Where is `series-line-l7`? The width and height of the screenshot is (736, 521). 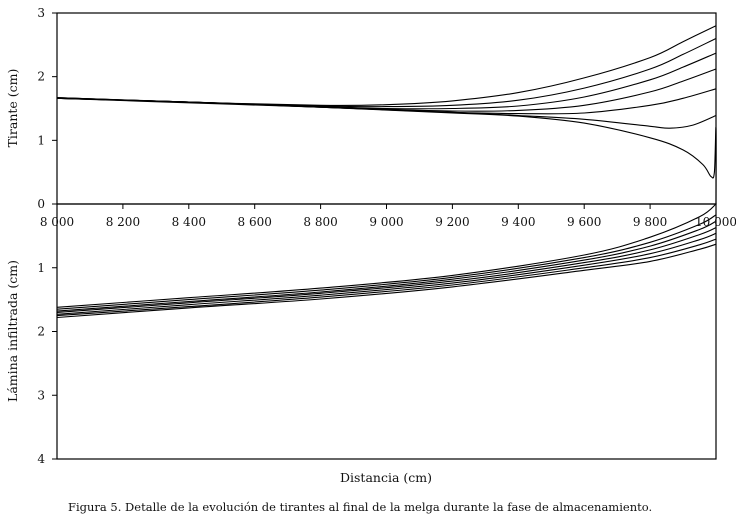
series-line-l7 is located at coordinates (386, 281).